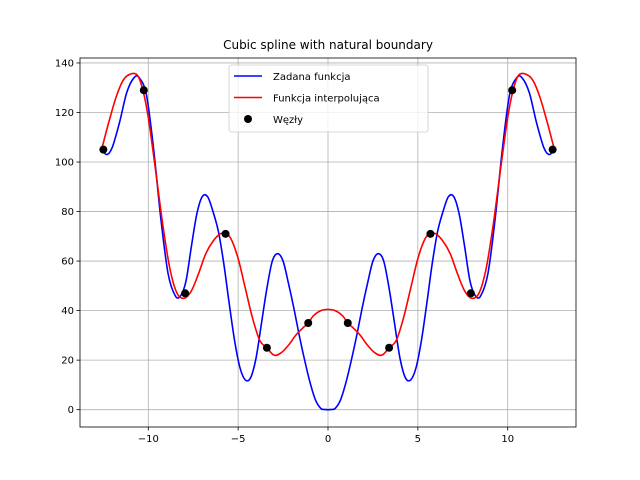  Describe the element at coordinates (238, 439) in the screenshot. I see `x-tick-label: −5` at that location.